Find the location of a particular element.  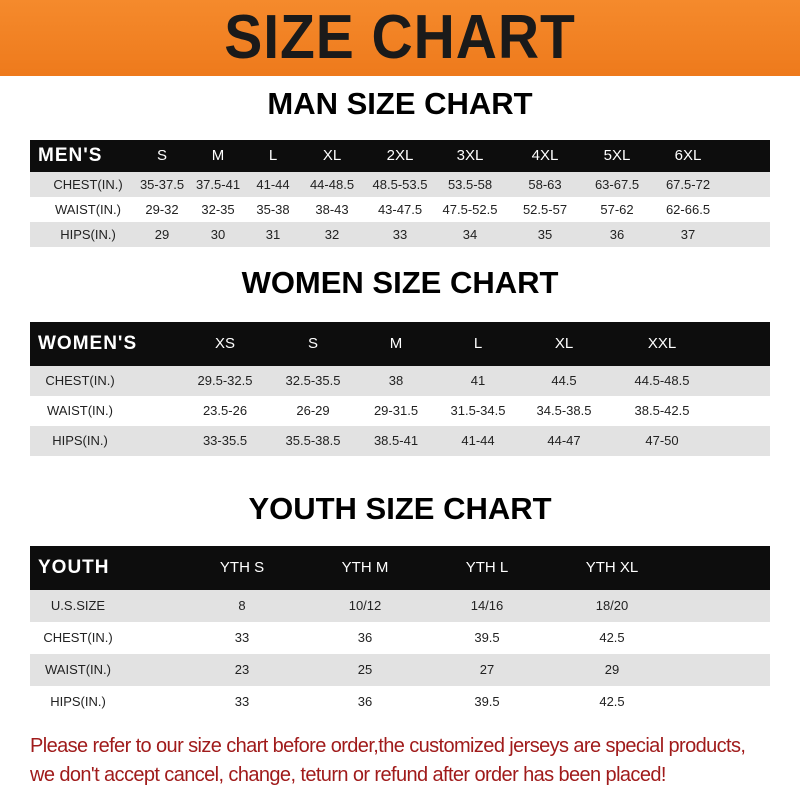

size-chart-banner: SIZE CHART is located at coordinates (400, 38).